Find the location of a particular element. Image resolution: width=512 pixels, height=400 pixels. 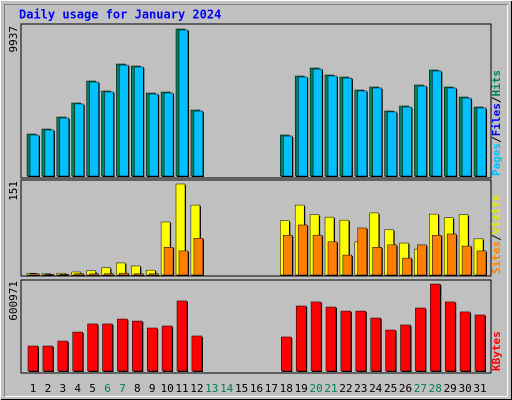

x-tick-label: 3 is located at coordinates (62, 388).